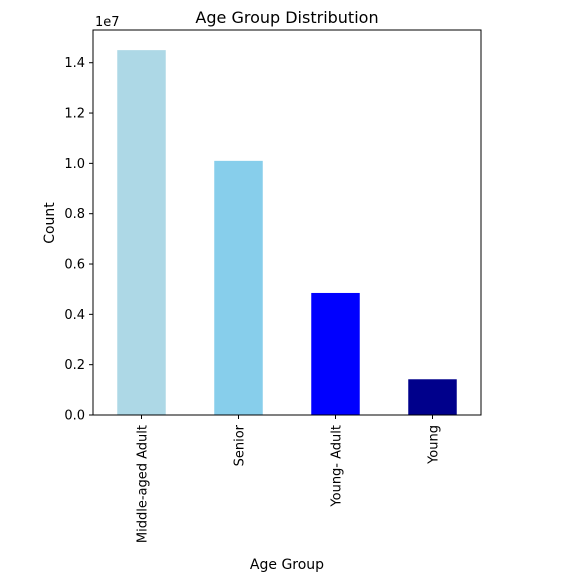  What do you see at coordinates (287, 565) in the screenshot?
I see `x-axis-label: Age Group` at bounding box center [287, 565].